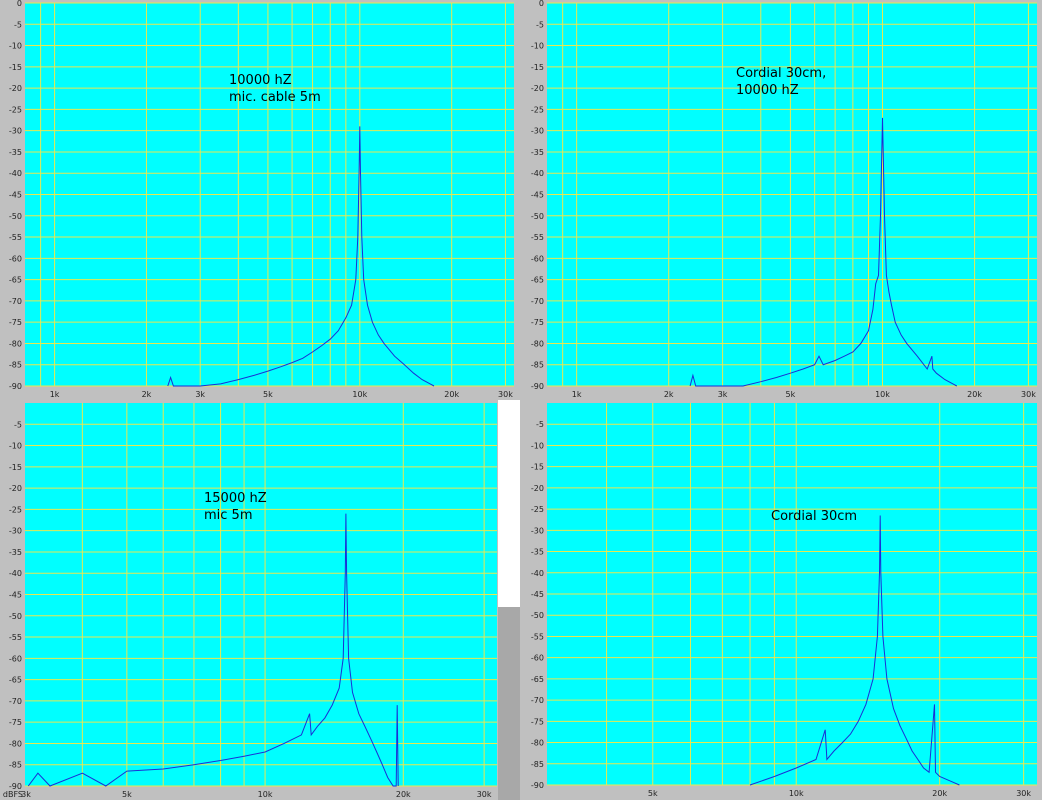 This screenshot has height=800, width=1042. Describe the element at coordinates (509, 503) in the screenshot. I see `empty-area` at that location.